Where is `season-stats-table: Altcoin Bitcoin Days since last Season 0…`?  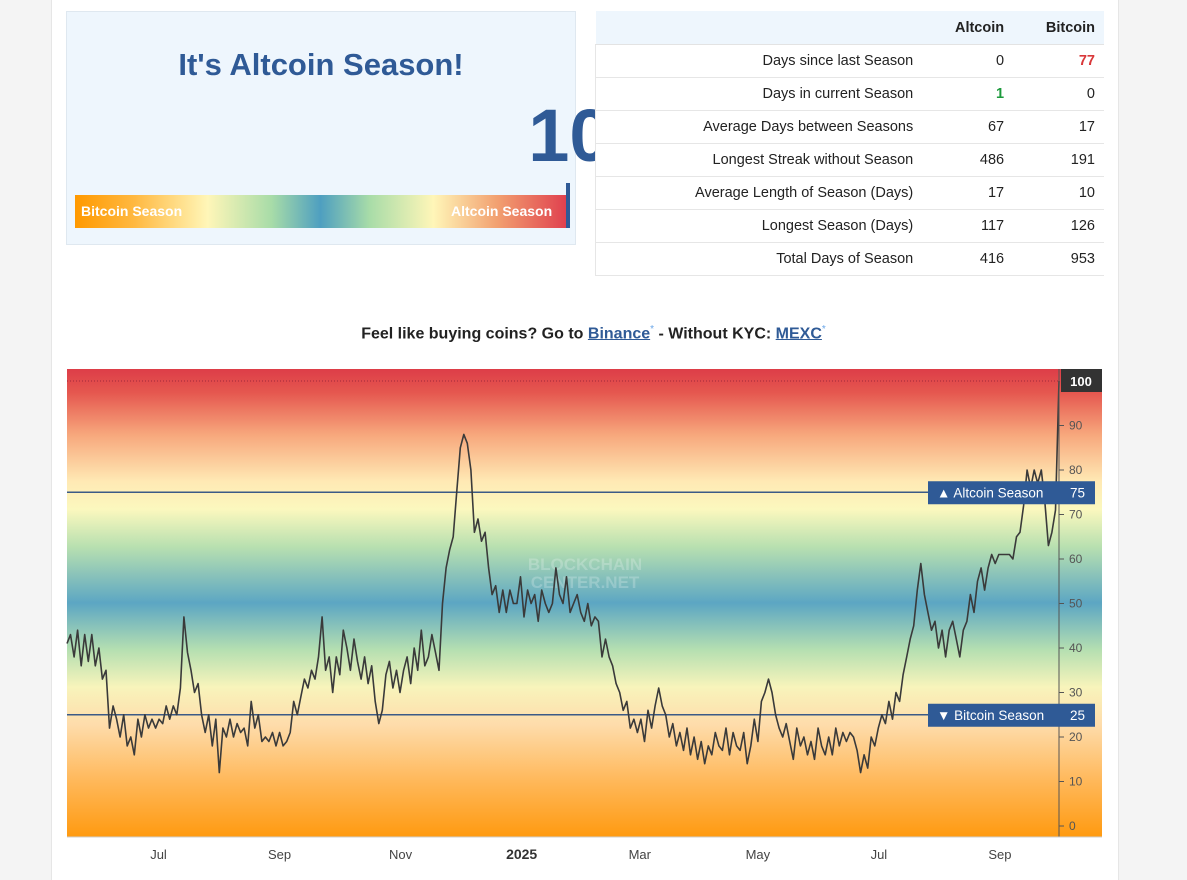
season-stats-table: Altcoin Bitcoin Days since last Season 0… is located at coordinates (849, 143).